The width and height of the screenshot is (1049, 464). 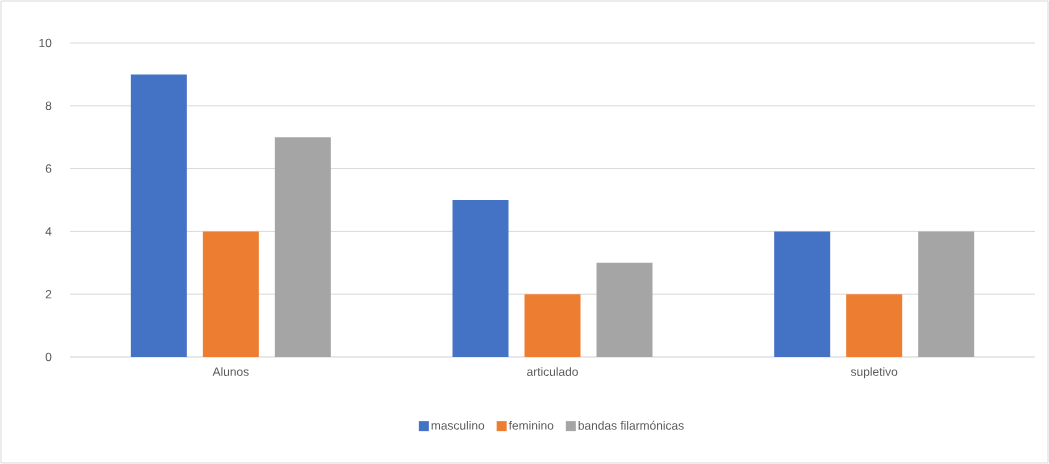 I want to click on legend-label: bandas filarmónicas, so click(x=631, y=425).